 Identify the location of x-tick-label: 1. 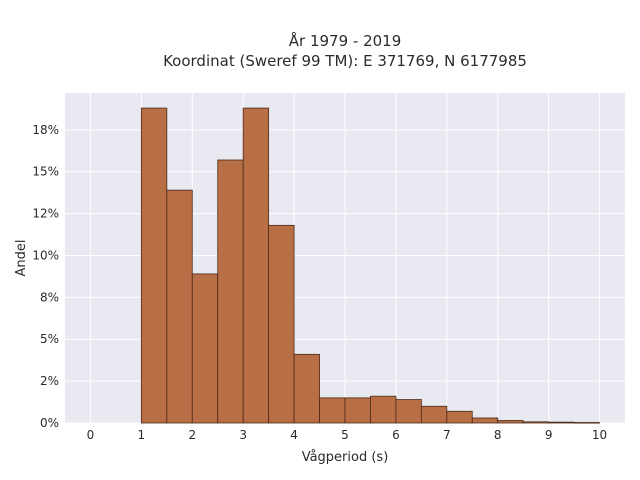
(142, 435).